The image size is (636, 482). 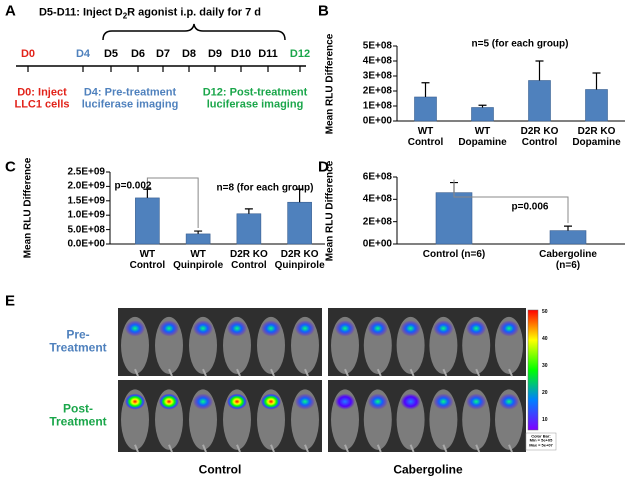 I want to click on row-label: Post- Treatment, so click(x=78, y=415).